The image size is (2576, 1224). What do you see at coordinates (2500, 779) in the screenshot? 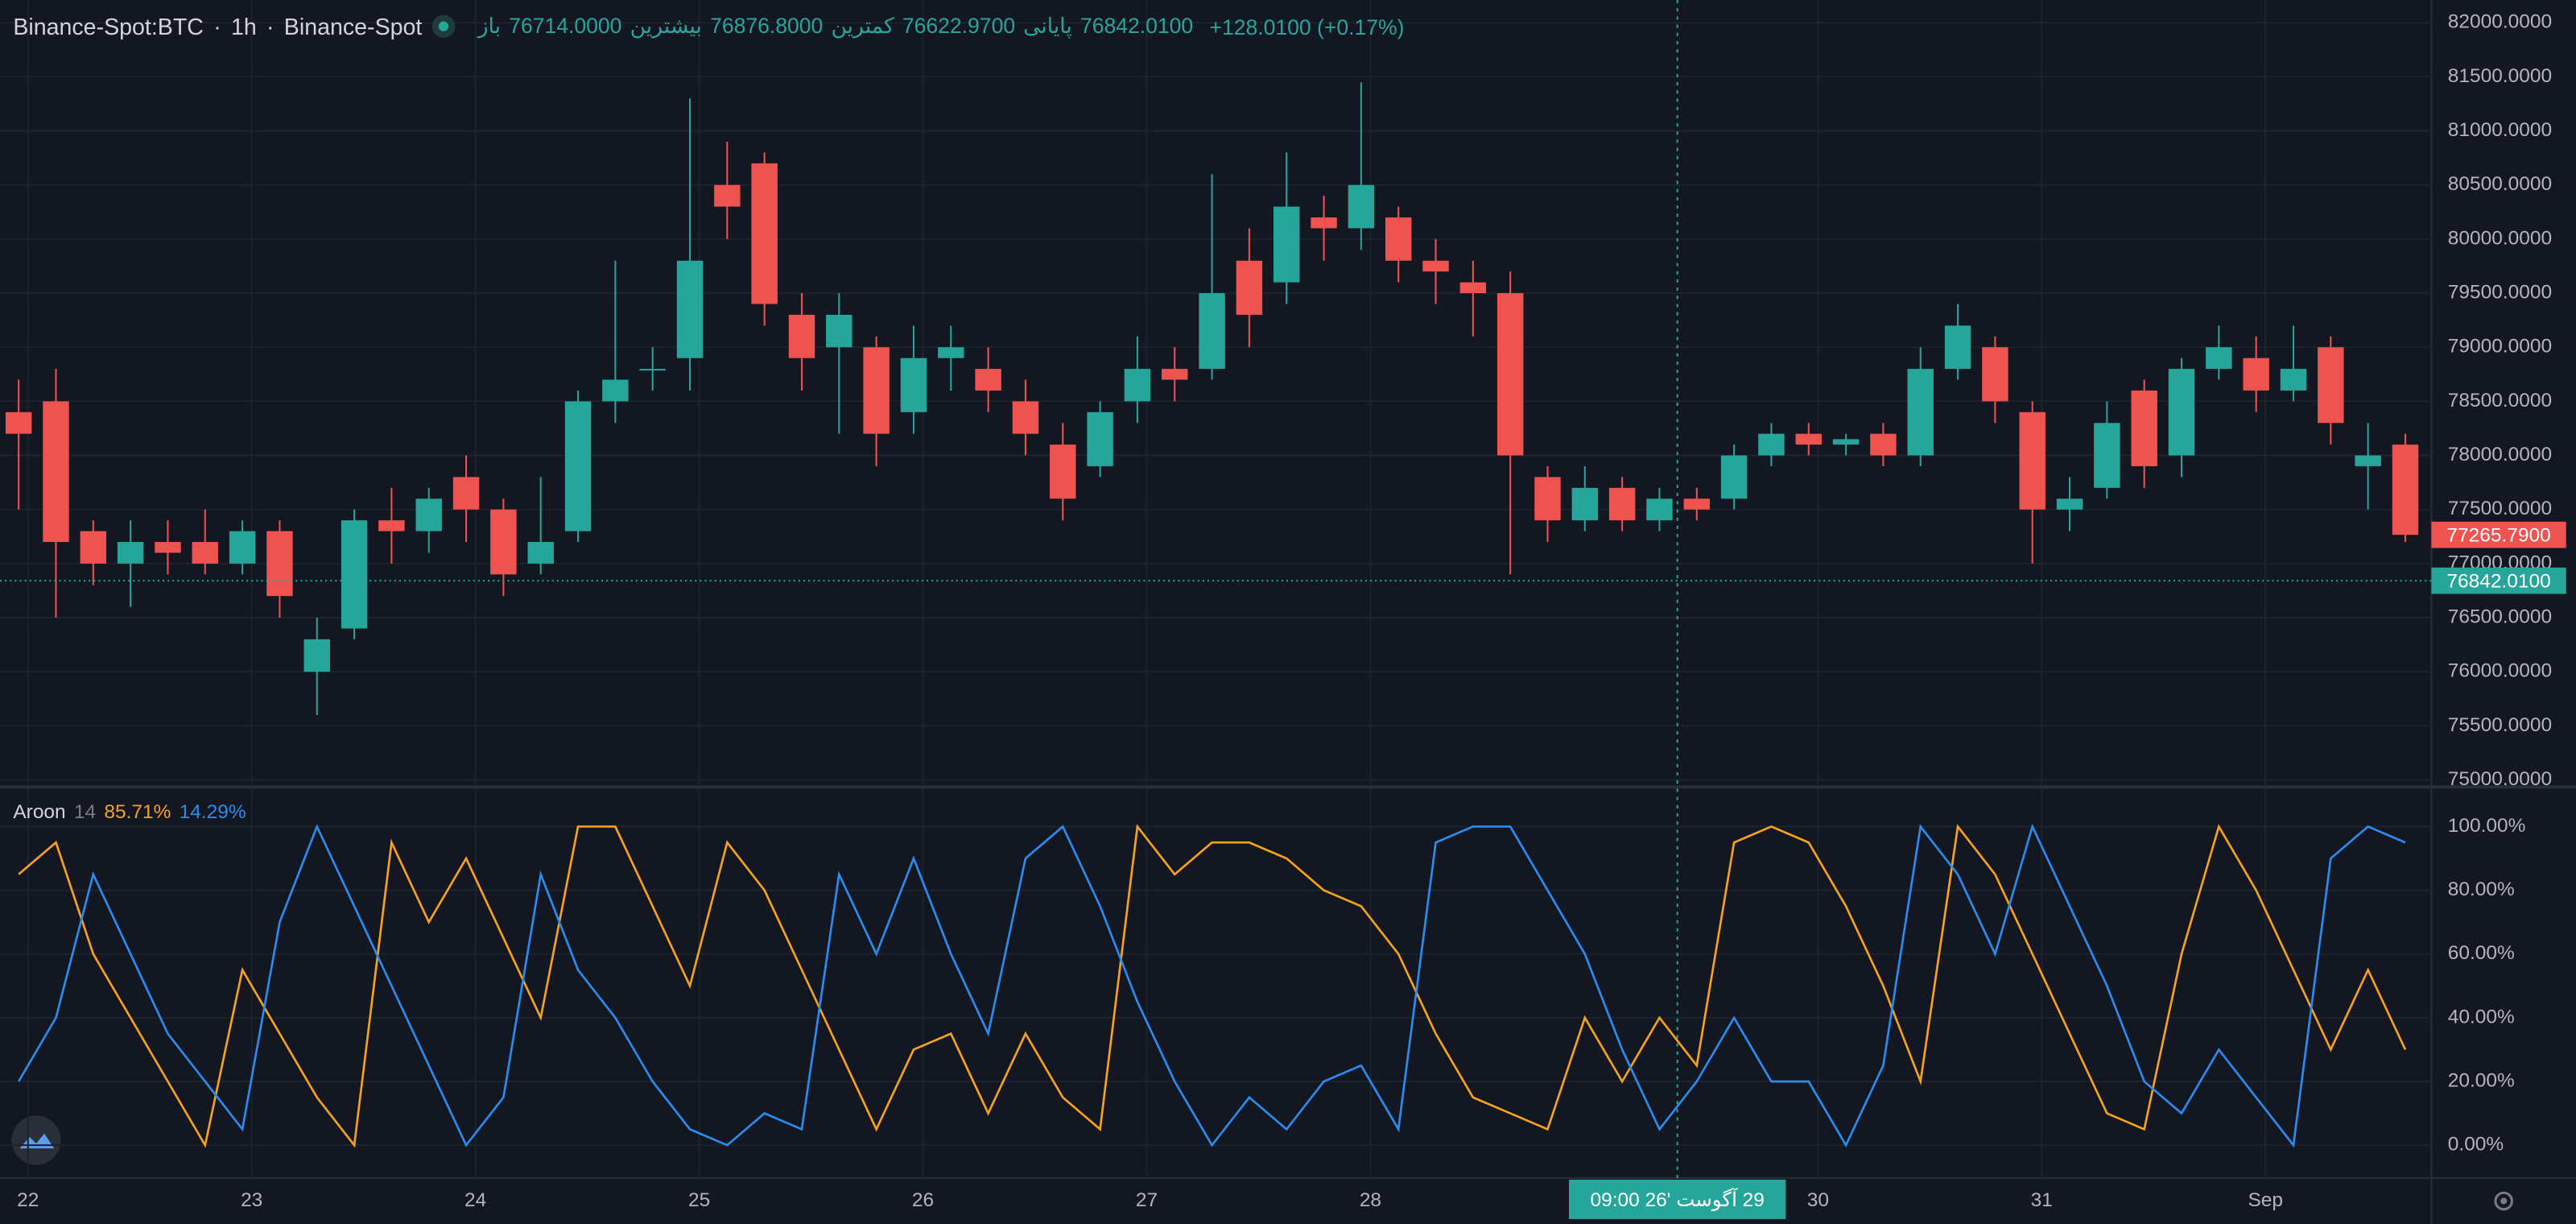
I see `y-tick-label: 75000.0000` at bounding box center [2500, 779].